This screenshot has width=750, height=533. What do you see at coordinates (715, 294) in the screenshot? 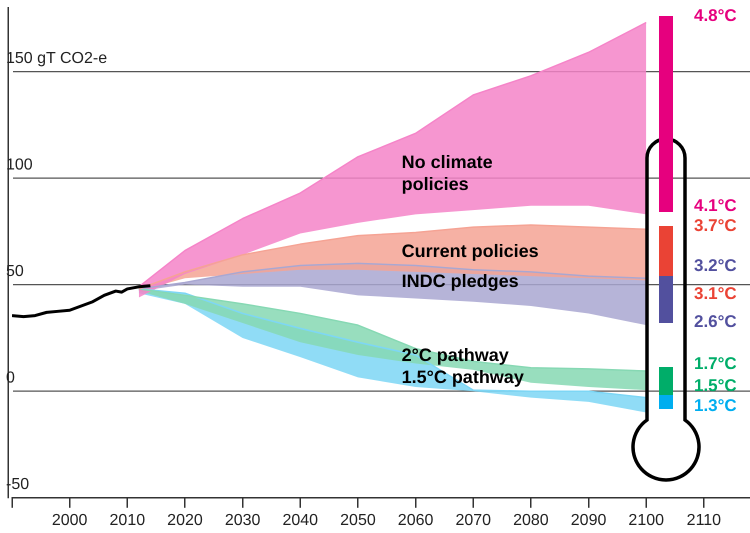
I see `annotation: 3.1°C` at bounding box center [715, 294].